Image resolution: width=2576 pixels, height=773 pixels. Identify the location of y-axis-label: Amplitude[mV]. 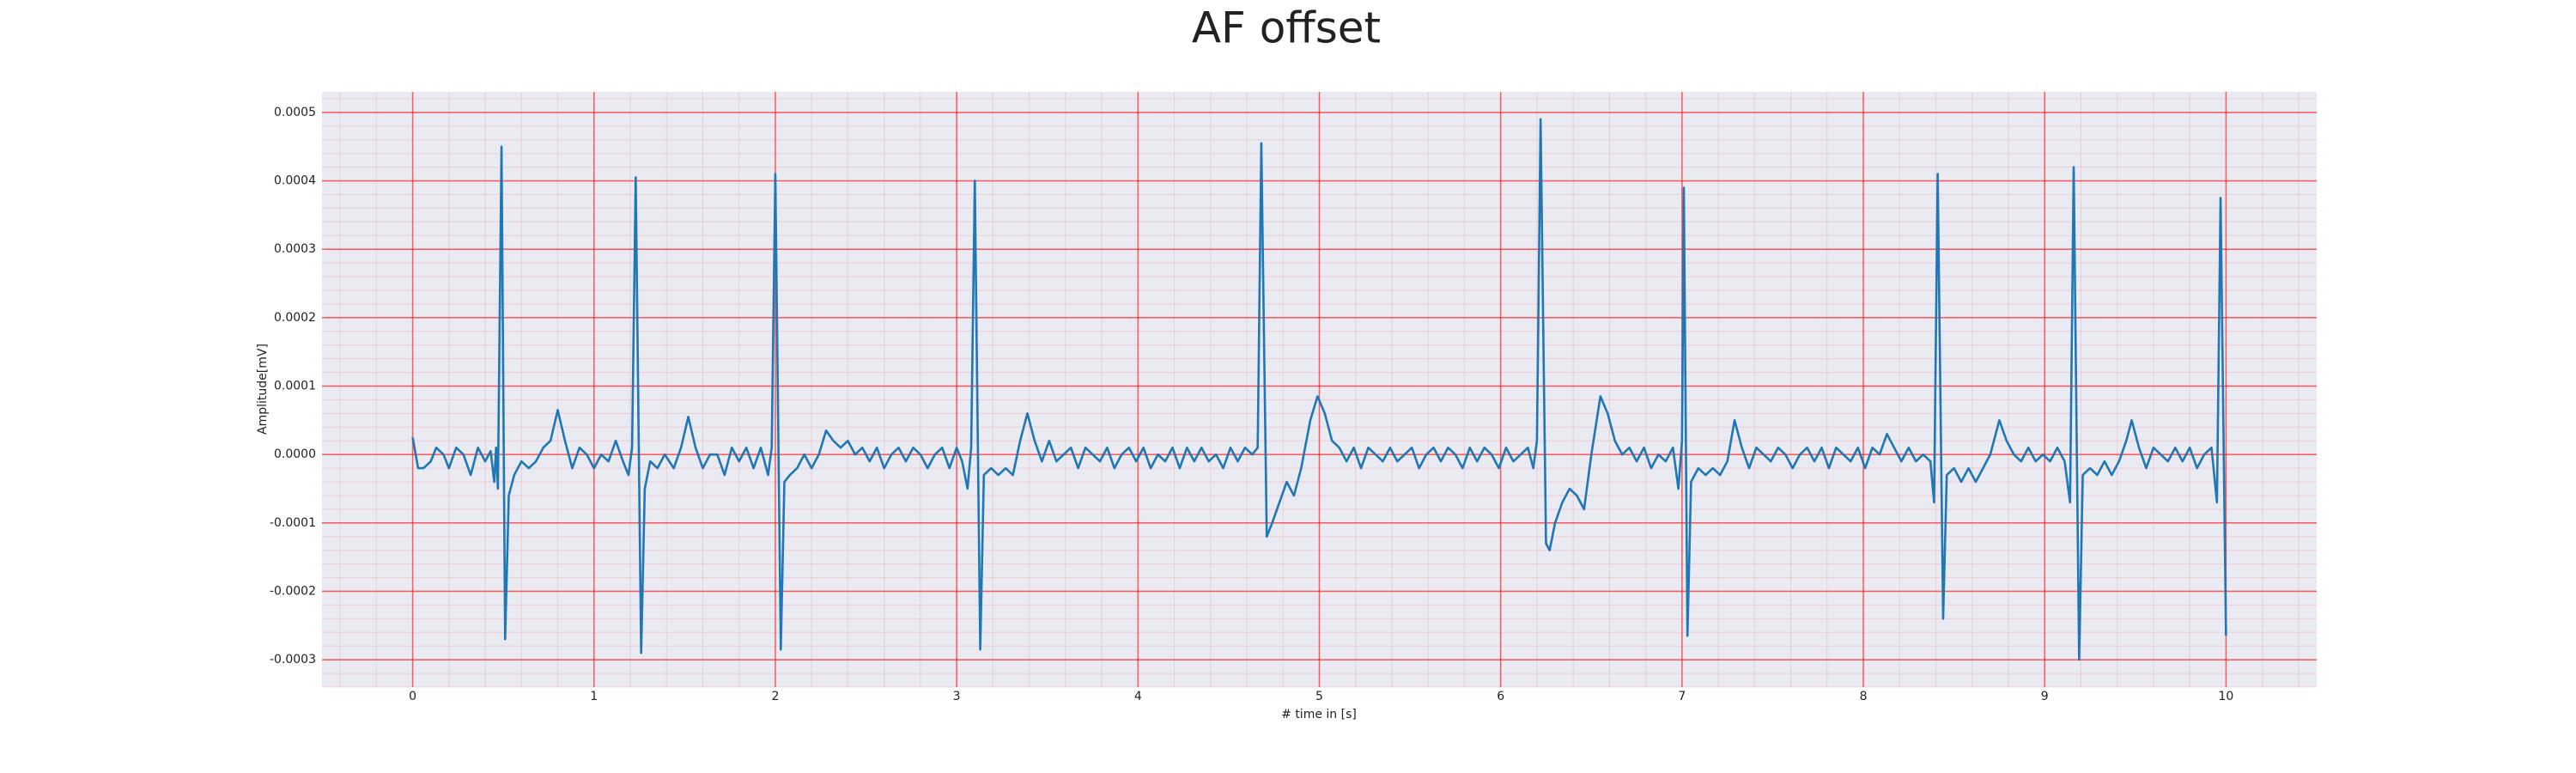
(263, 389).